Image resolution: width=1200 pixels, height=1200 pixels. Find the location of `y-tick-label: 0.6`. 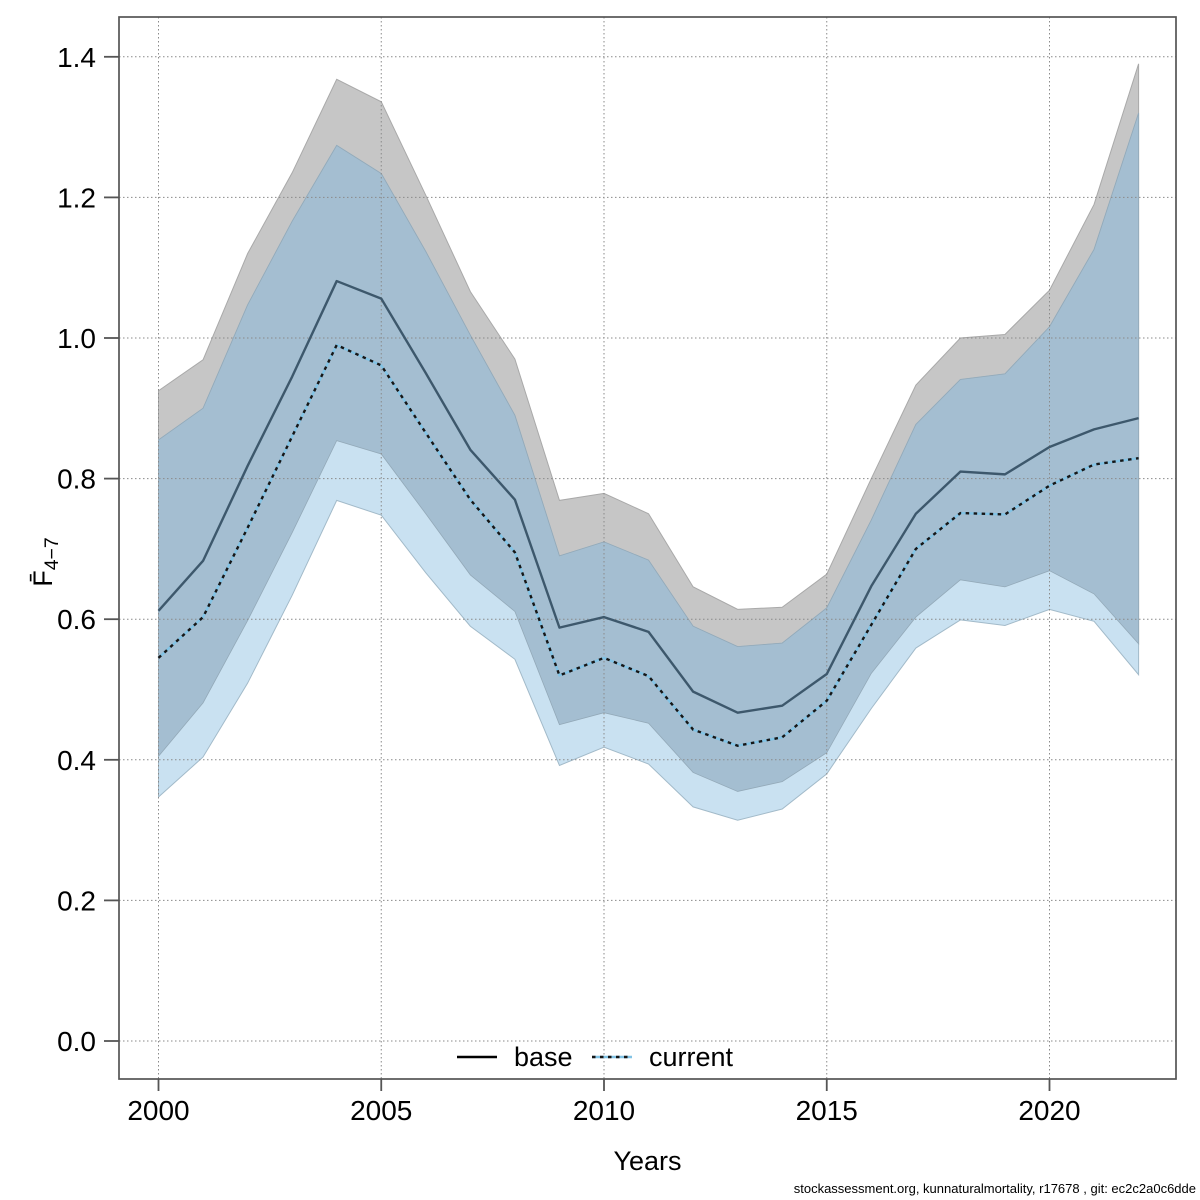

y-tick-label: 0.6 is located at coordinates (76, 619).